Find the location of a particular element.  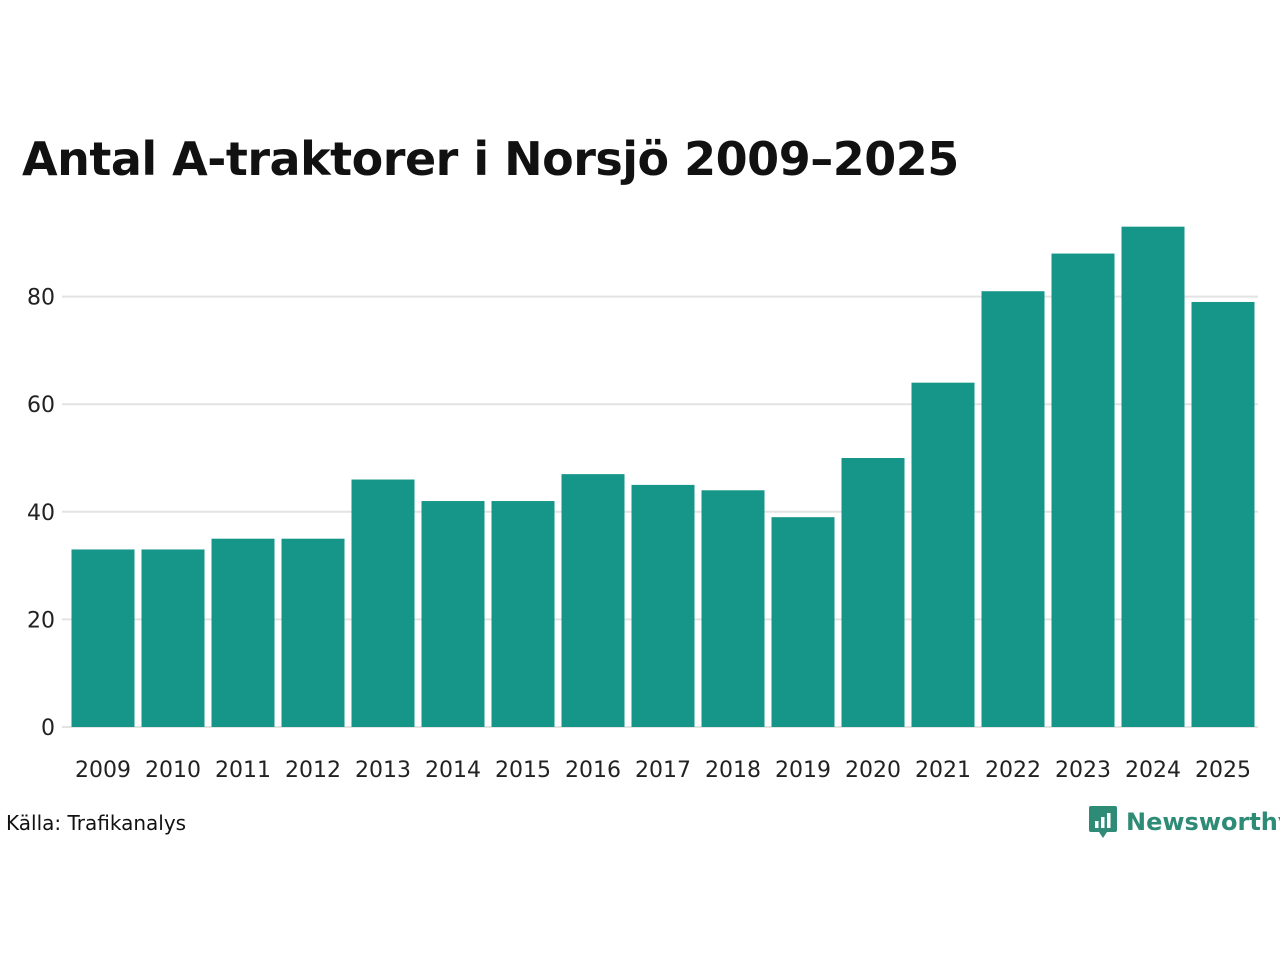

brand-name: Newsworthy is located at coordinates (1203, 822).